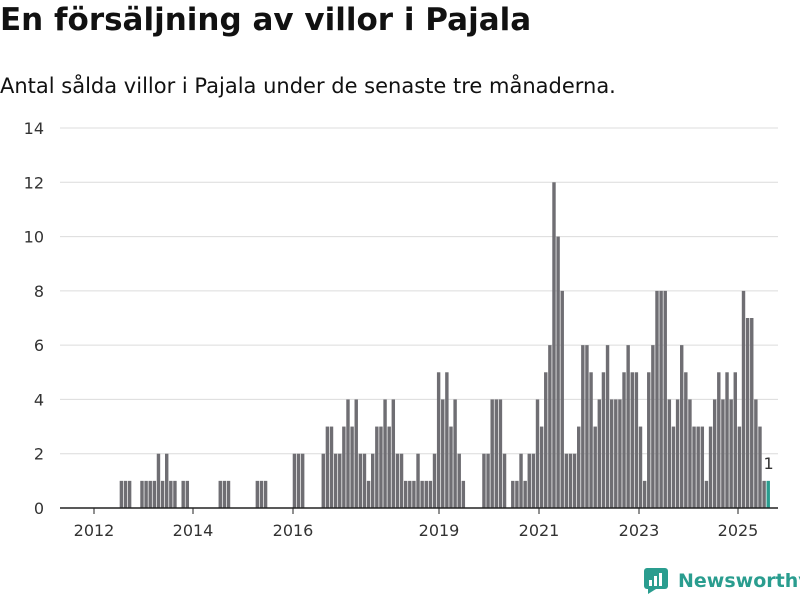 Image resolution: width=800 pixels, height=600 pixels. What do you see at coordinates (39, 291) in the screenshot?
I see `y-tick-label: 8` at bounding box center [39, 291].